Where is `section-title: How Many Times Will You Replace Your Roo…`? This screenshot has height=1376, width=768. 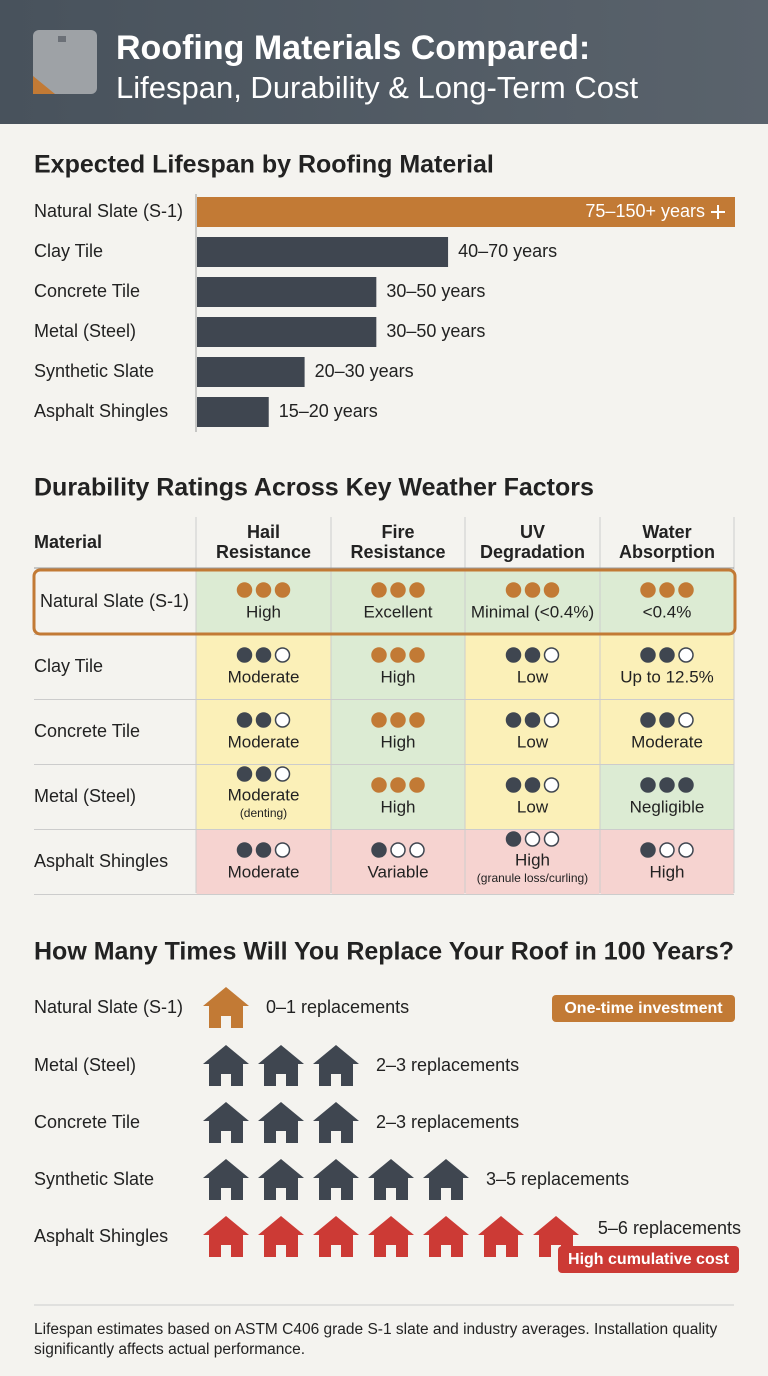
section-title: How Many Times Will You Replace Your Roo… is located at coordinates (384, 952).